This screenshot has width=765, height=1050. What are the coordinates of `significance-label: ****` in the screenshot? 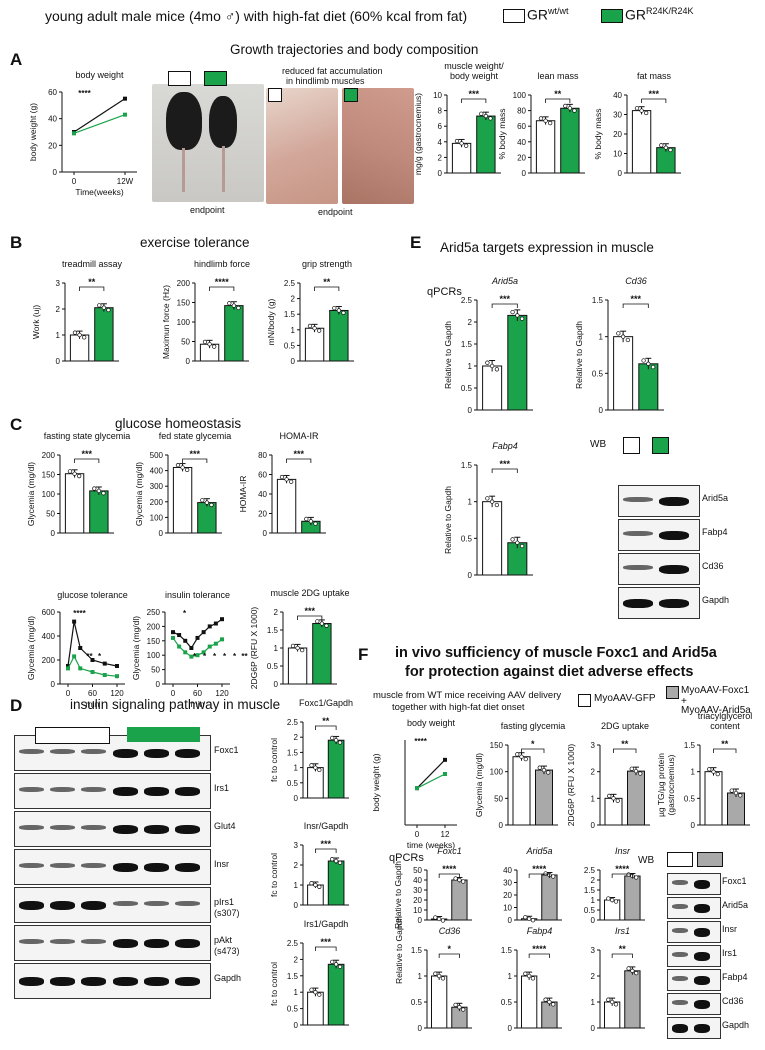 It's located at (622, 869).